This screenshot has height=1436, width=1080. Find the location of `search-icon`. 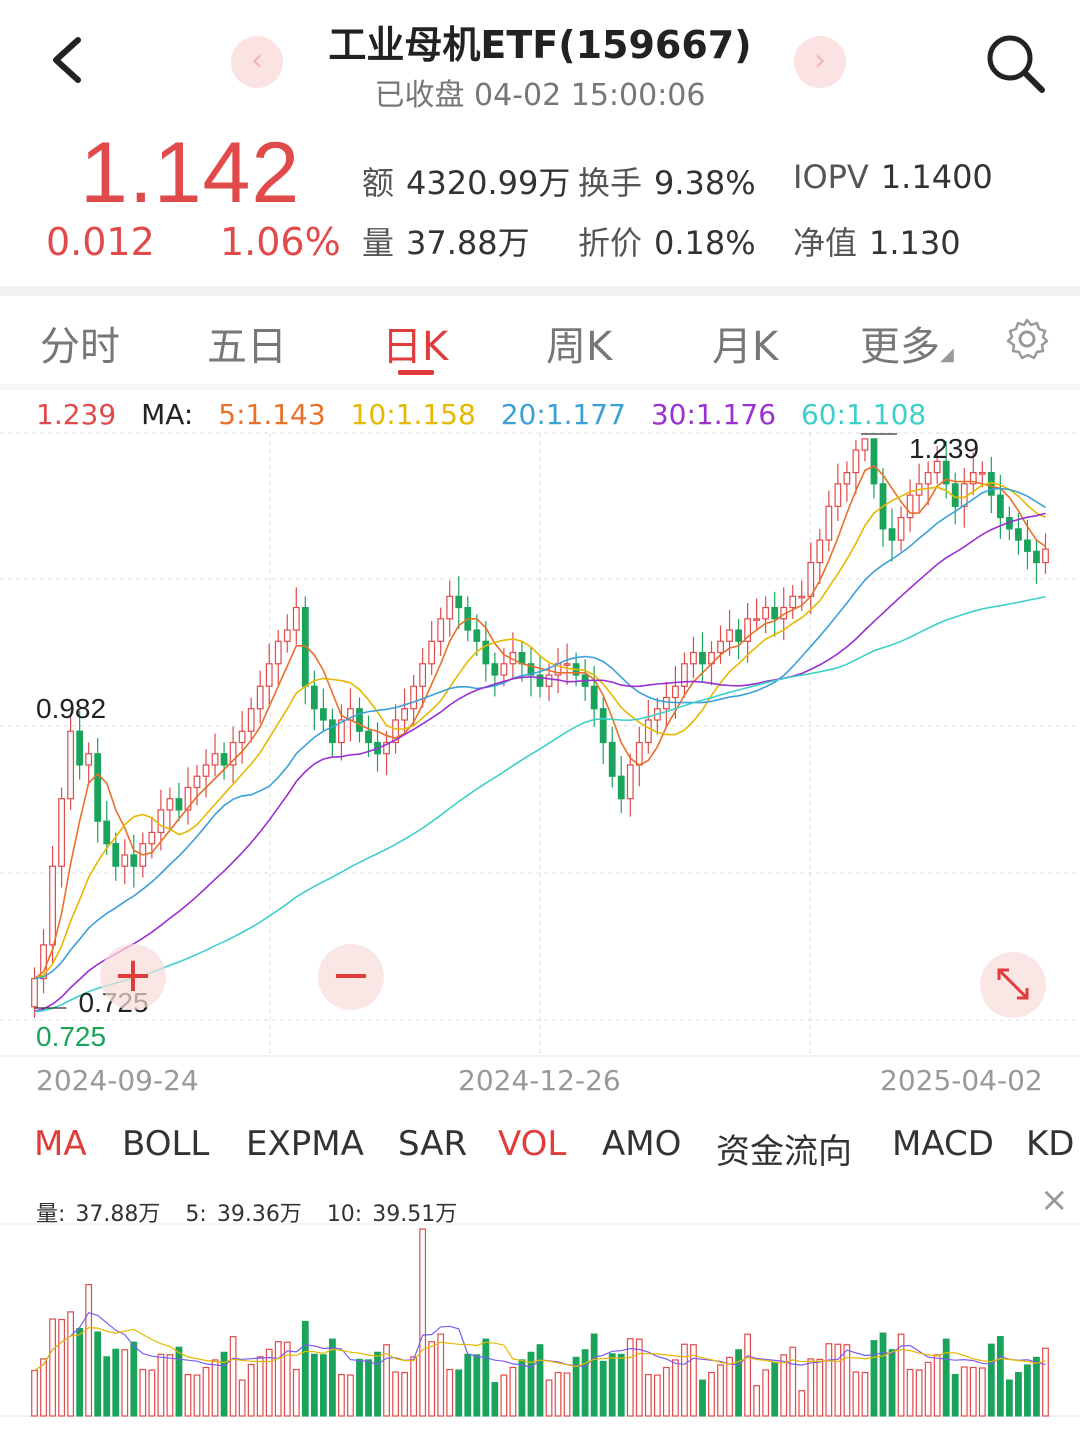

search-icon is located at coordinates (1015, 63).